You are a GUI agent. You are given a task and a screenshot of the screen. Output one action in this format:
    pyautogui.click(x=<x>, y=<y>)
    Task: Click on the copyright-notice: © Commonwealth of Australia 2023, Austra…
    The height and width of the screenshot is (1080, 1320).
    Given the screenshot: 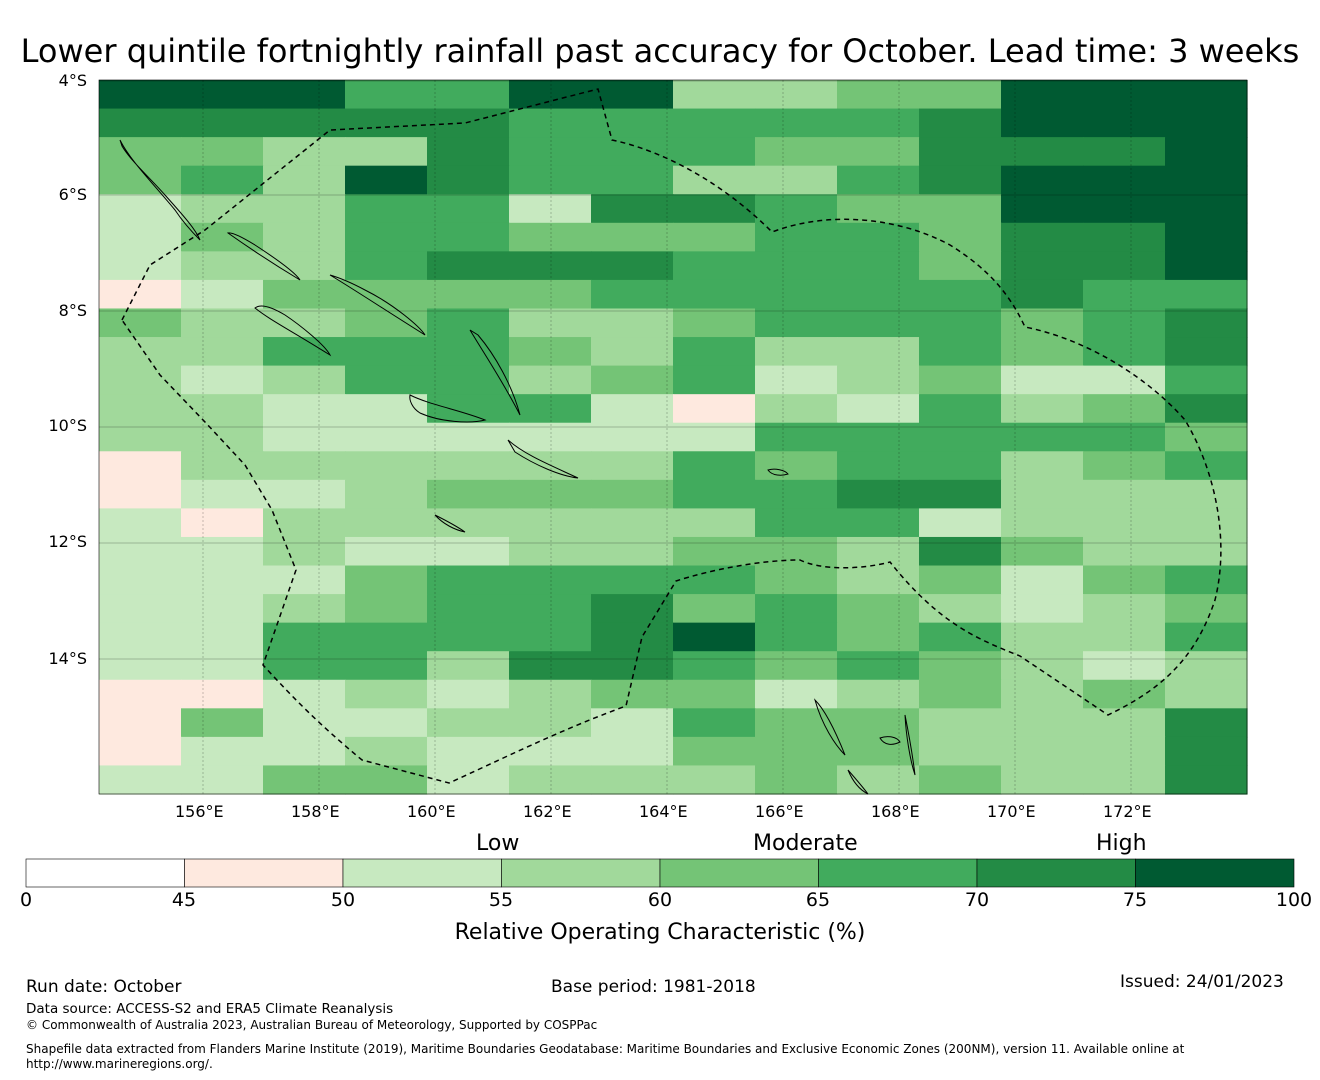 What is the action you would take?
    pyautogui.click(x=312, y=1025)
    